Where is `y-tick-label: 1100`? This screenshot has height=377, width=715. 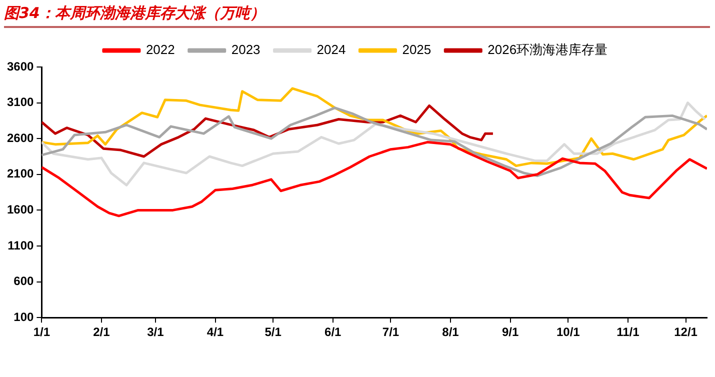 y-tick-label: 1100 is located at coordinates (21, 245).